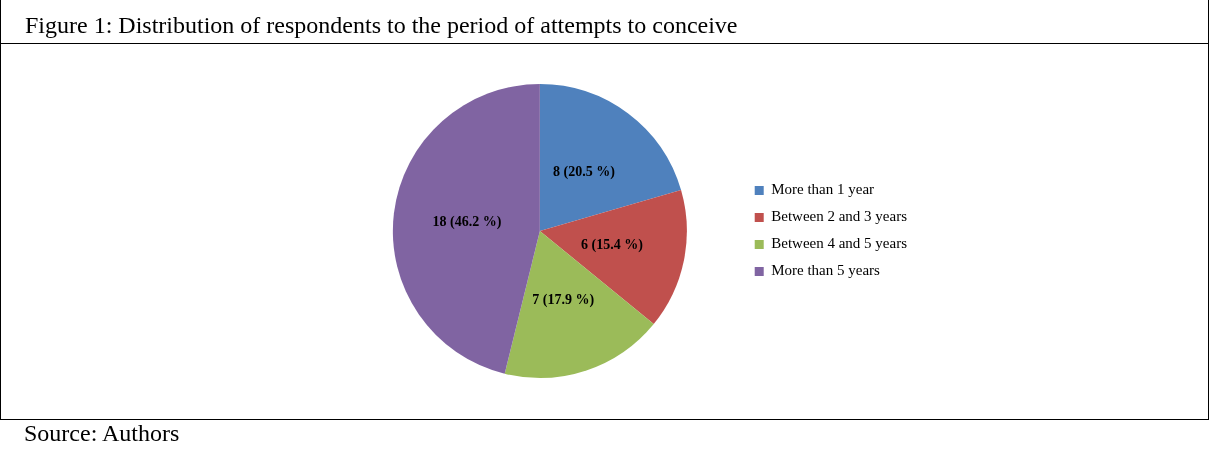  Describe the element at coordinates (102, 433) in the screenshot. I see `source-note: Source: Authors` at that location.